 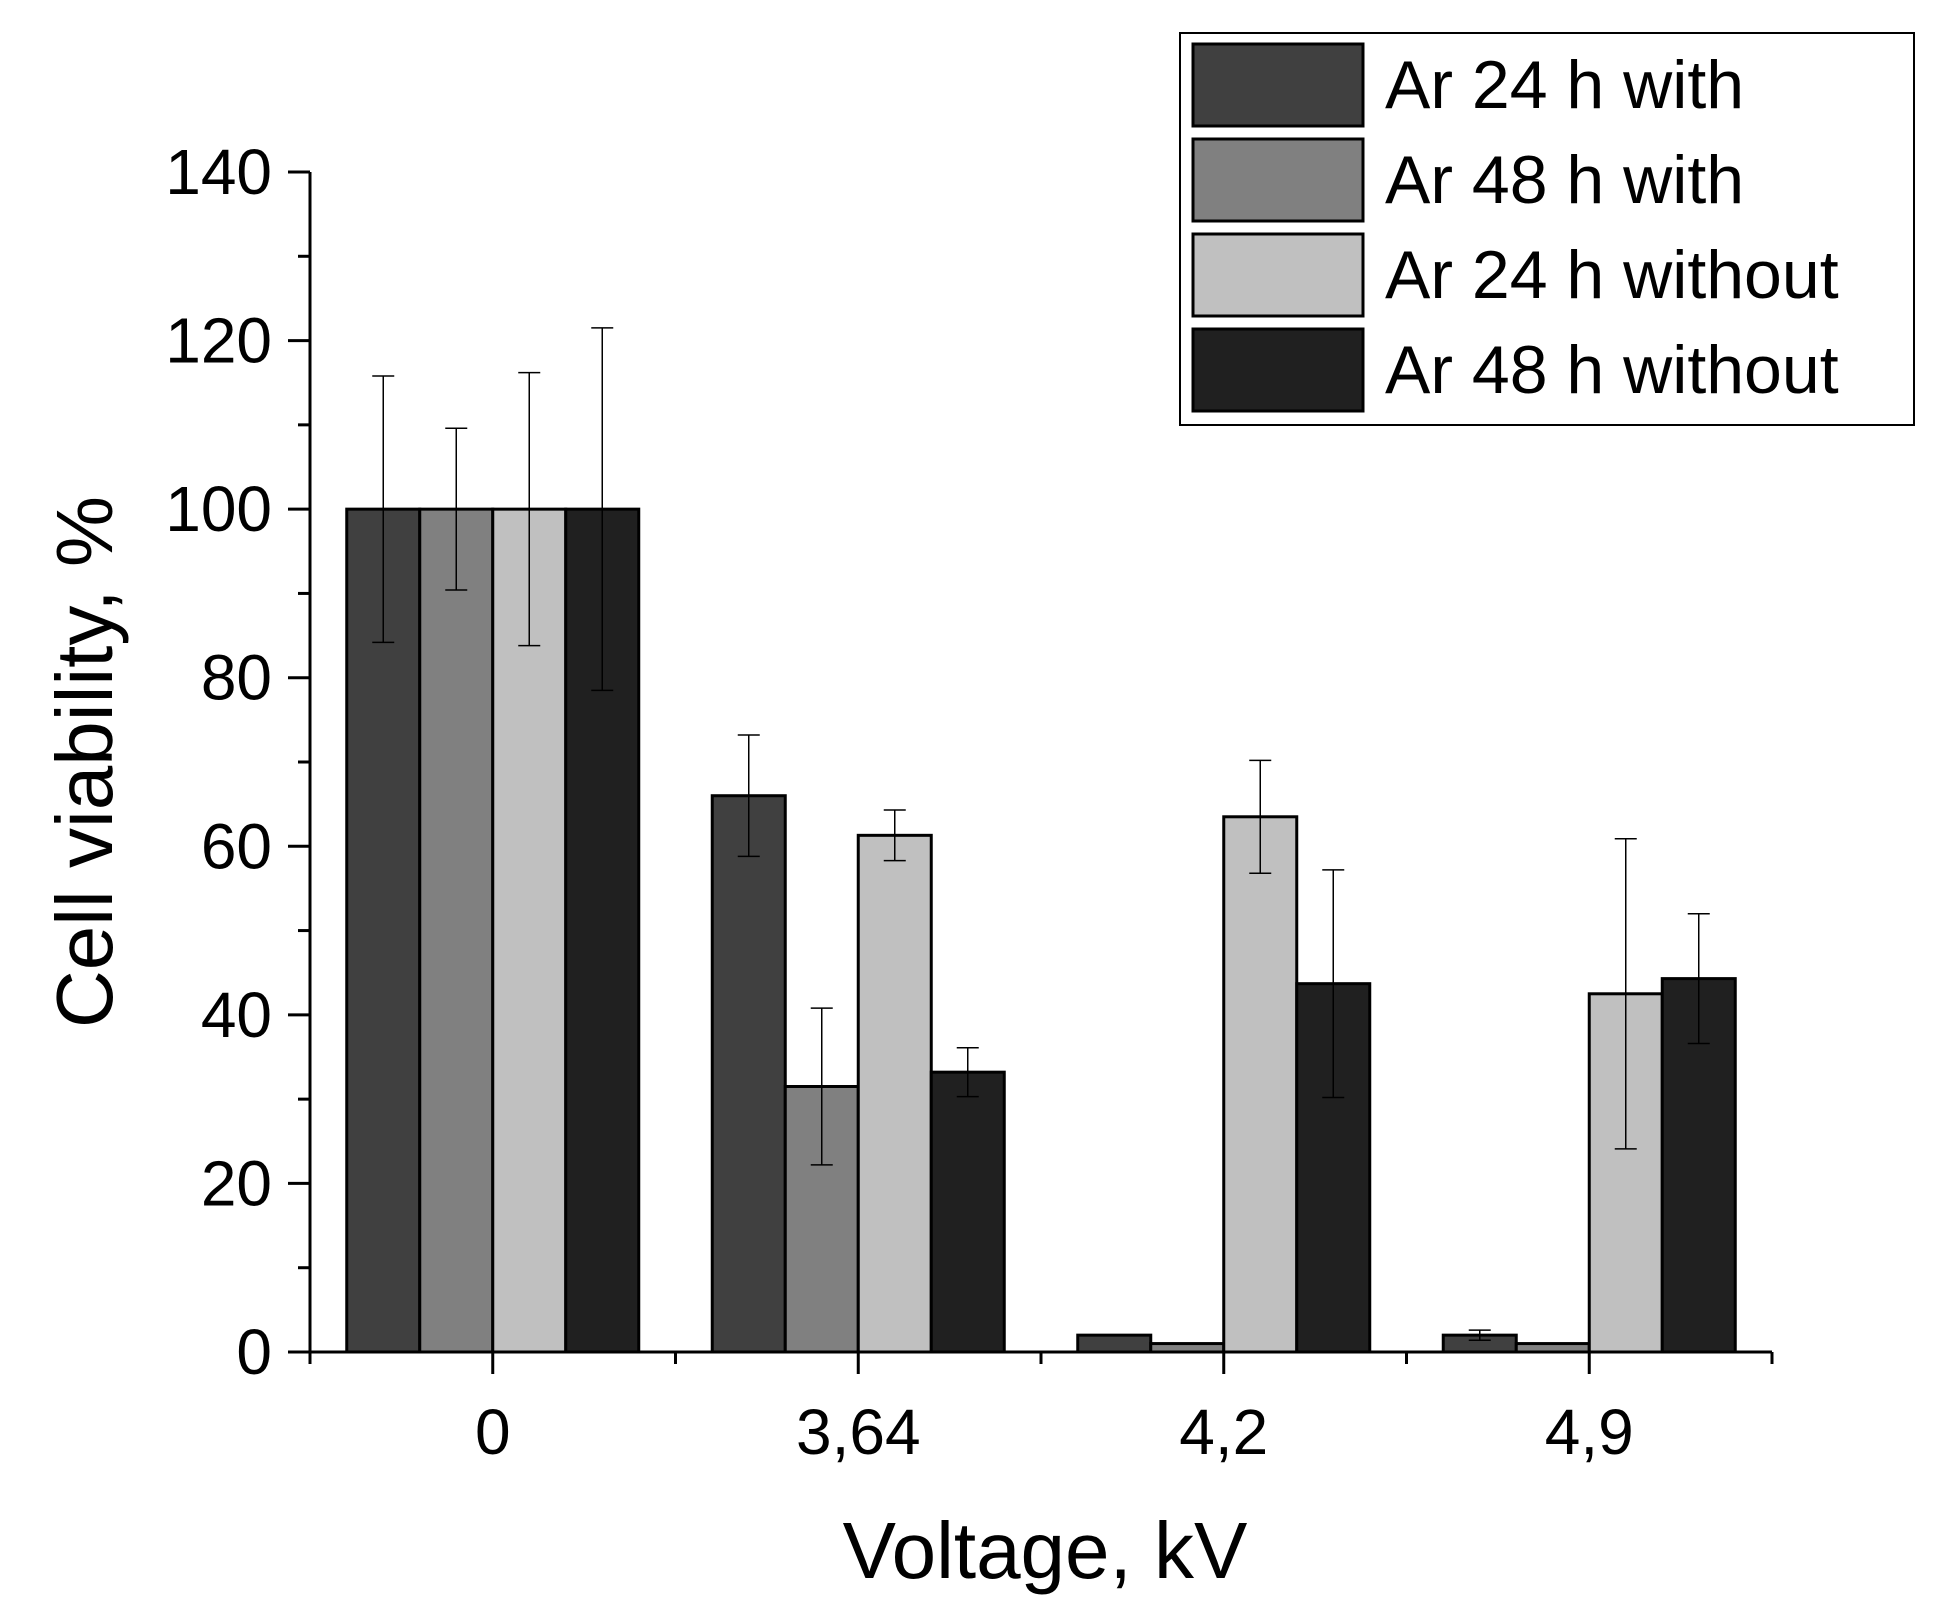 What do you see at coordinates (1564, 85) in the screenshot?
I see `legend-label: Ar 24 h with` at bounding box center [1564, 85].